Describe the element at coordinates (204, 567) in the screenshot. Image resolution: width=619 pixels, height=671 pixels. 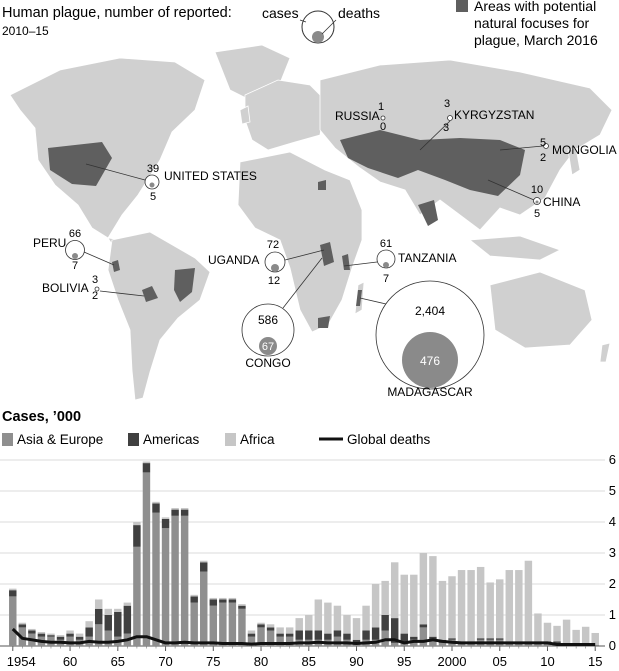
I see `bar-1974-s1` at that location.